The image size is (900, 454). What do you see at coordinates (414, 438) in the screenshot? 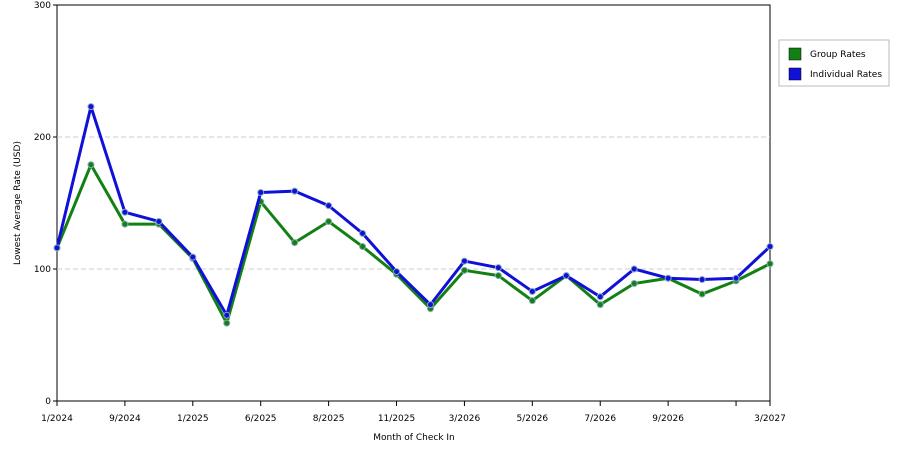
I see `x-axis-title: Month of Check In` at bounding box center [414, 438].